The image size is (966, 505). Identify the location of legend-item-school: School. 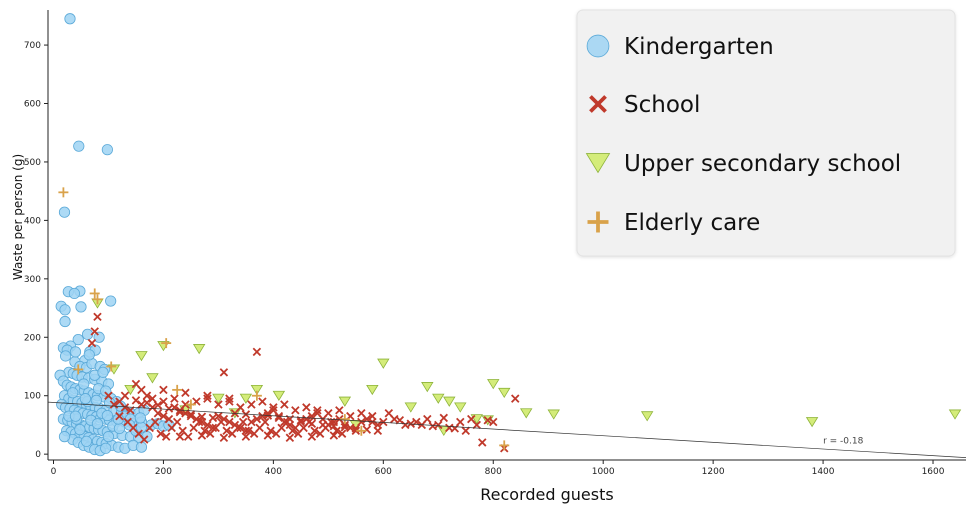
(644, 105).